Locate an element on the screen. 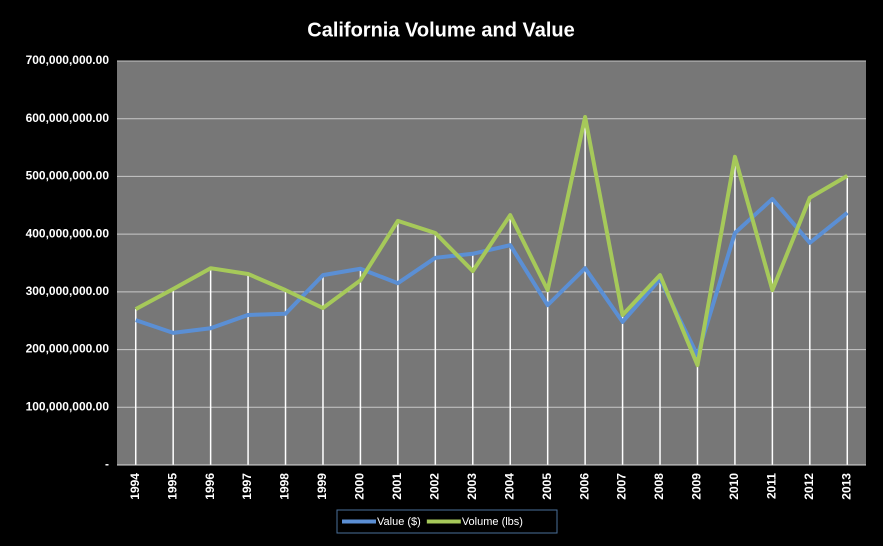 The image size is (883, 546). x-tick-label: 1998 is located at coordinates (285, 486).